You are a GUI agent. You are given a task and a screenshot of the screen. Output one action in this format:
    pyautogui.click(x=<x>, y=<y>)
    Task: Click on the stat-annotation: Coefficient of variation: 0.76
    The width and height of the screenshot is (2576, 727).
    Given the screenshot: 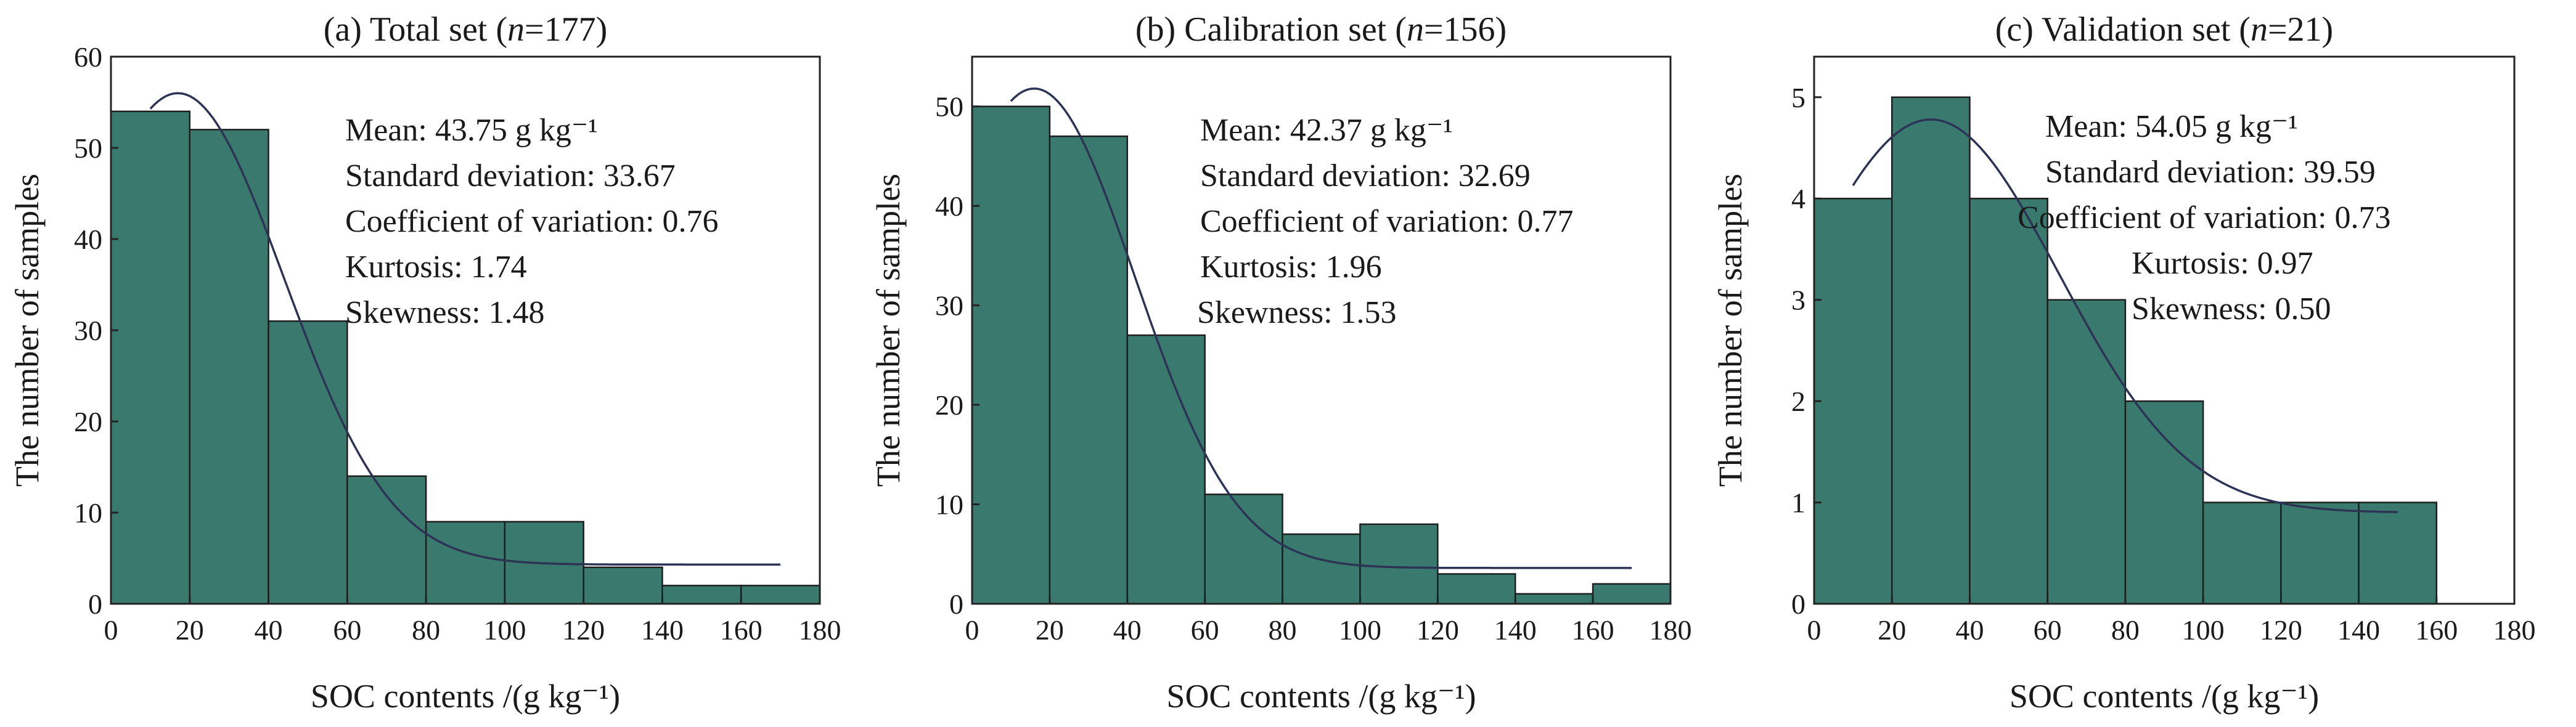 What is the action you would take?
    pyautogui.click(x=532, y=221)
    